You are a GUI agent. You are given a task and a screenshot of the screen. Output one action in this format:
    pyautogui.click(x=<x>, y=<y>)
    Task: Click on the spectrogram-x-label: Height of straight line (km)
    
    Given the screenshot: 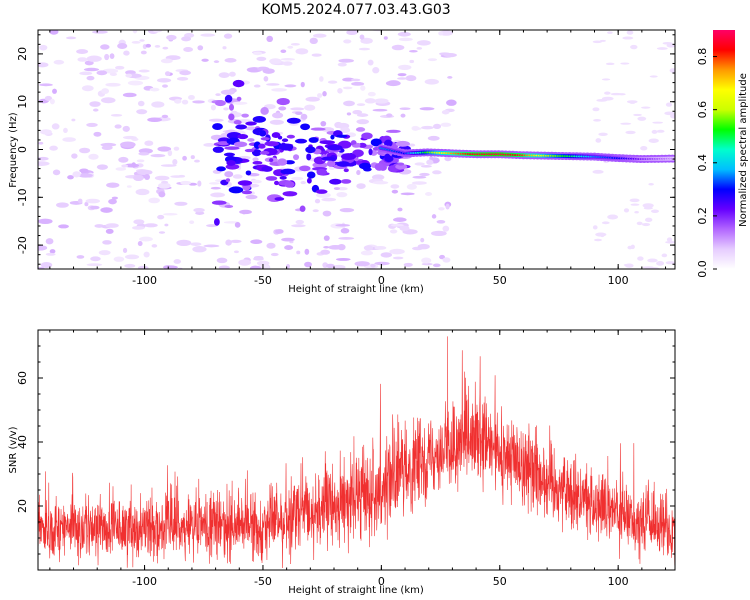 What is the action you would take?
    pyautogui.click(x=356, y=289)
    